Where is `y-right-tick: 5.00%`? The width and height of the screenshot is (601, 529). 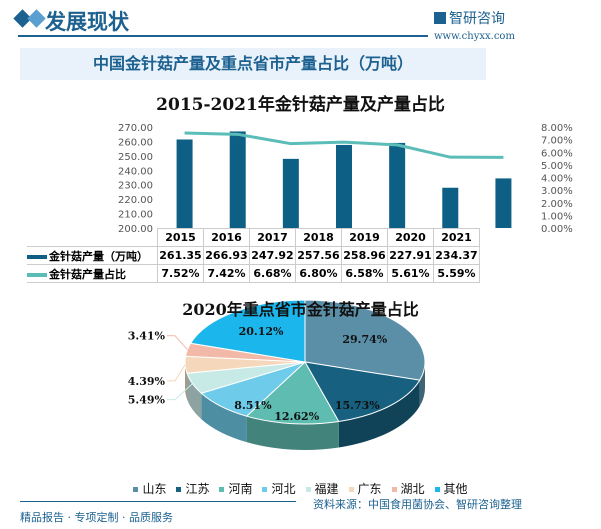 y-right-tick: 5.00% is located at coordinates (557, 166).